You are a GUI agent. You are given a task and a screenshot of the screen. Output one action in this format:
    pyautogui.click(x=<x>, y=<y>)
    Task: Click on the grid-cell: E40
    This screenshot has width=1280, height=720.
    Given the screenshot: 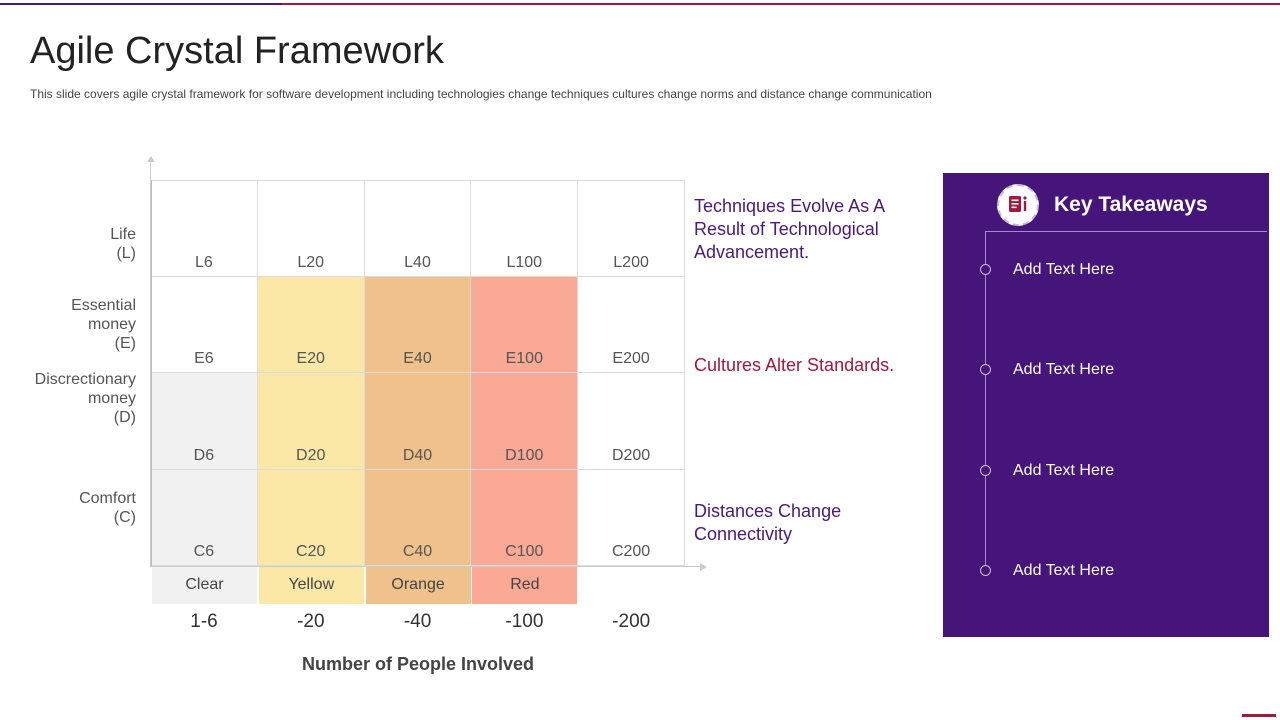 What is the action you would take?
    pyautogui.click(x=418, y=324)
    